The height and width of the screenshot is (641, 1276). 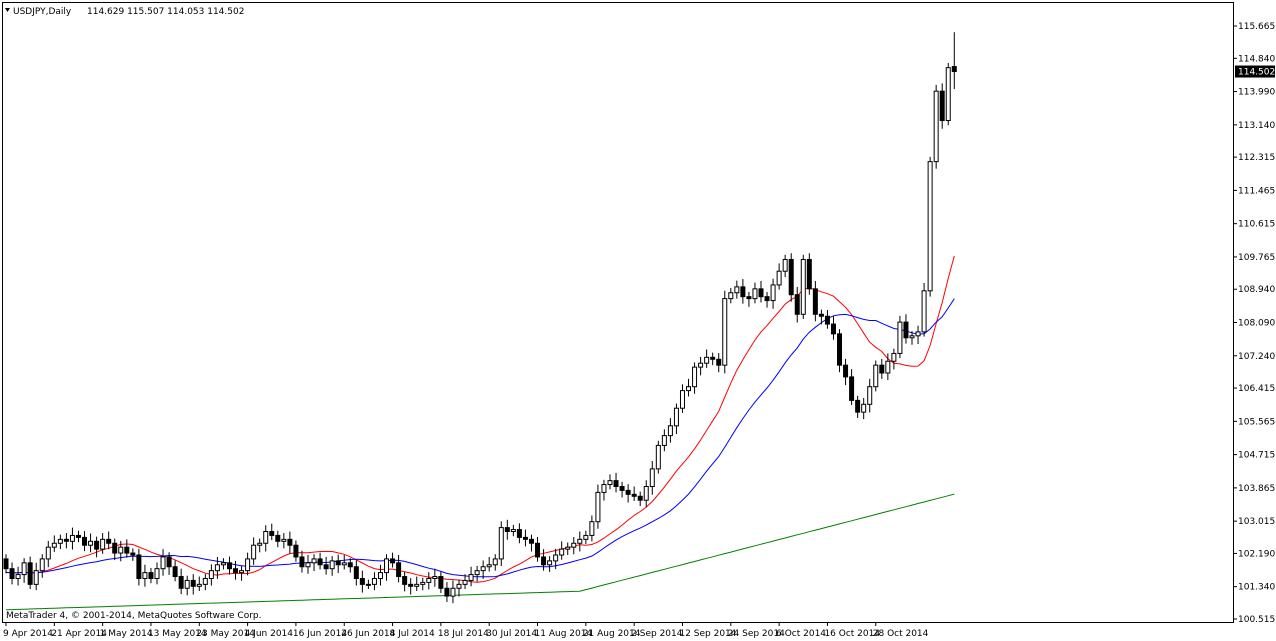 I want to click on x-tick-label: 28 Oct 2014, so click(x=901, y=634).